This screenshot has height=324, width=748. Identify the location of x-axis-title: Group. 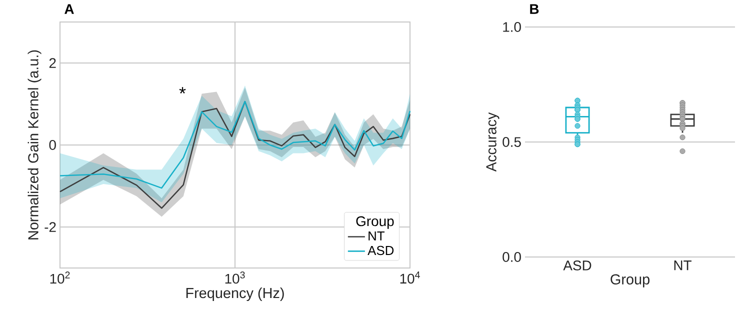
(630, 281).